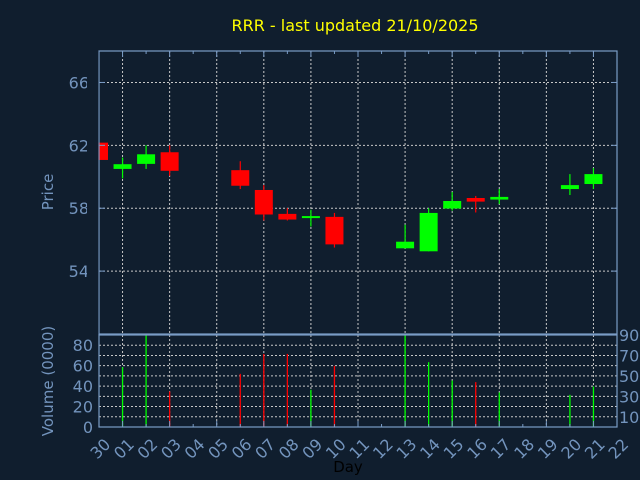 The width and height of the screenshot is (640, 480). Describe the element at coordinates (79, 145) in the screenshot. I see `price-tick-label: 62` at that location.